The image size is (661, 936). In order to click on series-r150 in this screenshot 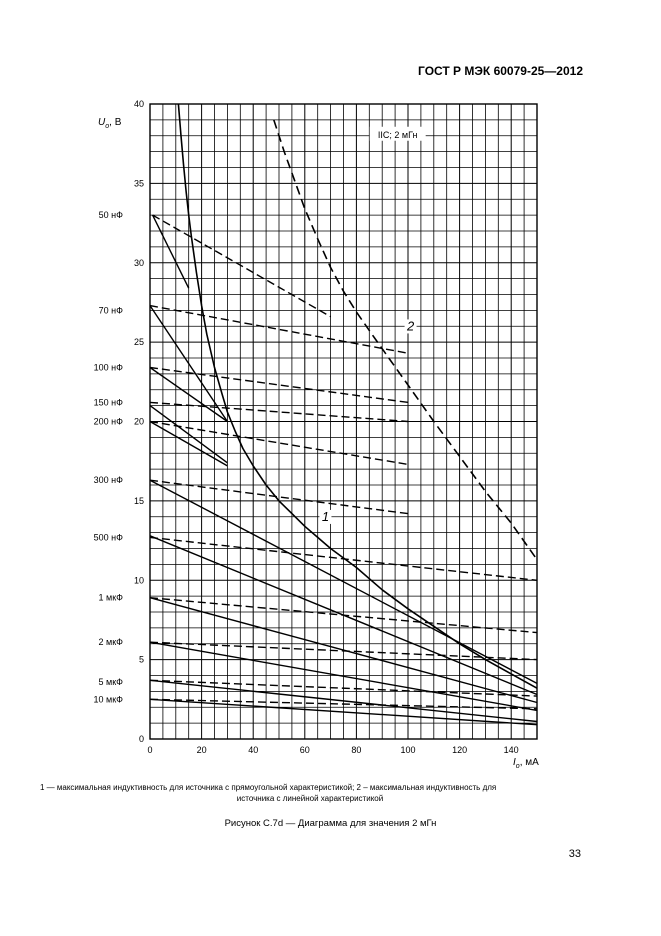, I will do `click(188, 434)`.